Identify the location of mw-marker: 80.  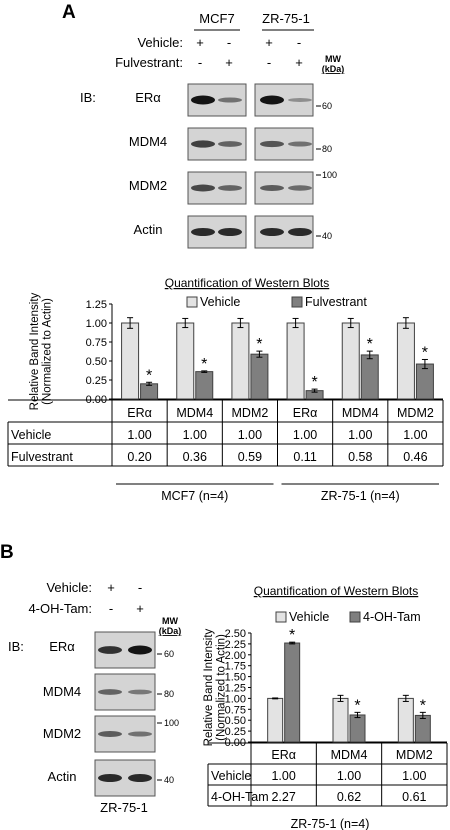
(327, 149).